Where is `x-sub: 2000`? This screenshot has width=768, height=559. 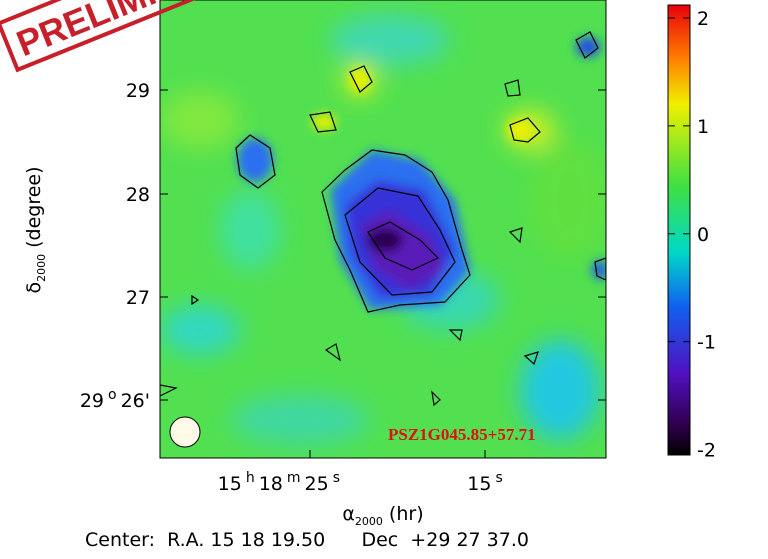 x-sub: 2000 is located at coordinates (369, 521).